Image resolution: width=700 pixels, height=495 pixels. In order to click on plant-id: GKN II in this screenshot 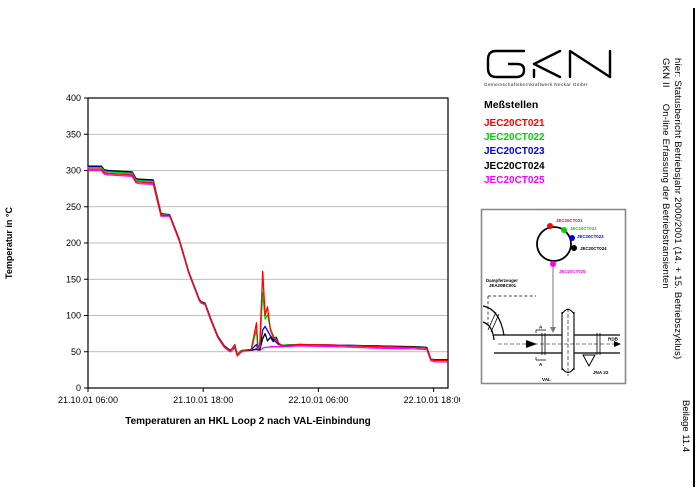, I will do `click(665, 73)`.